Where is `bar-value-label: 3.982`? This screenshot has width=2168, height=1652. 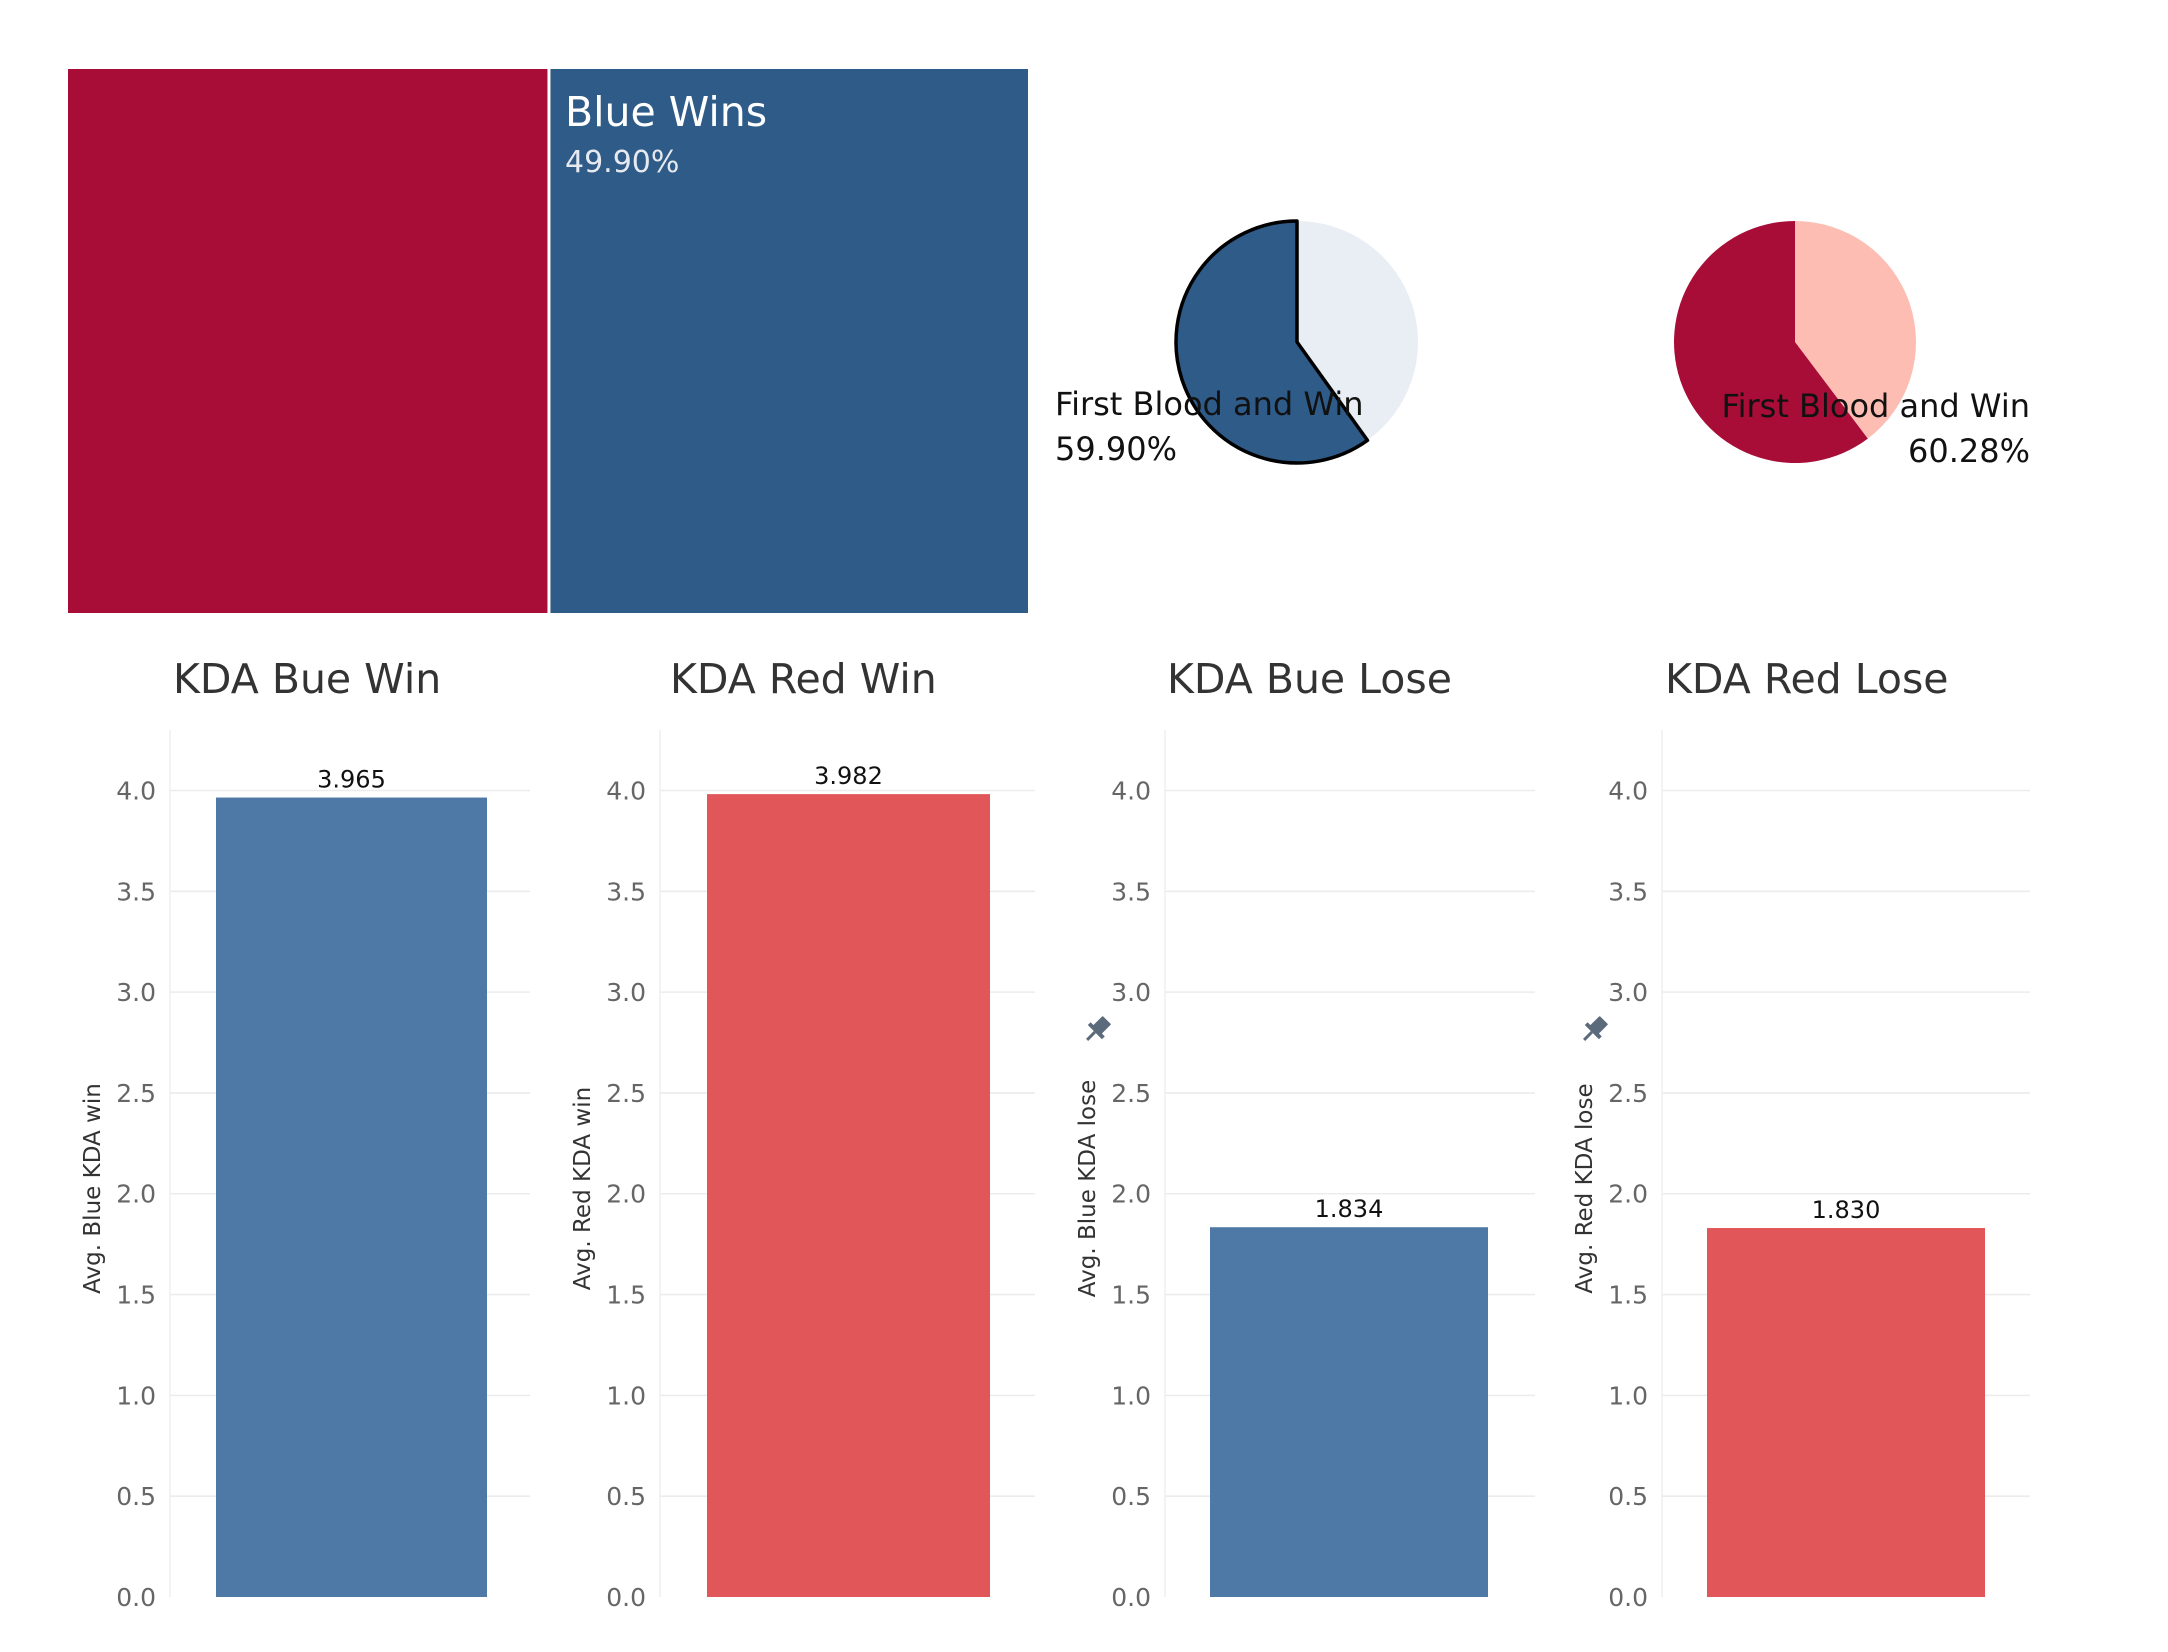
bar-value-label: 3.982 is located at coordinates (848, 776).